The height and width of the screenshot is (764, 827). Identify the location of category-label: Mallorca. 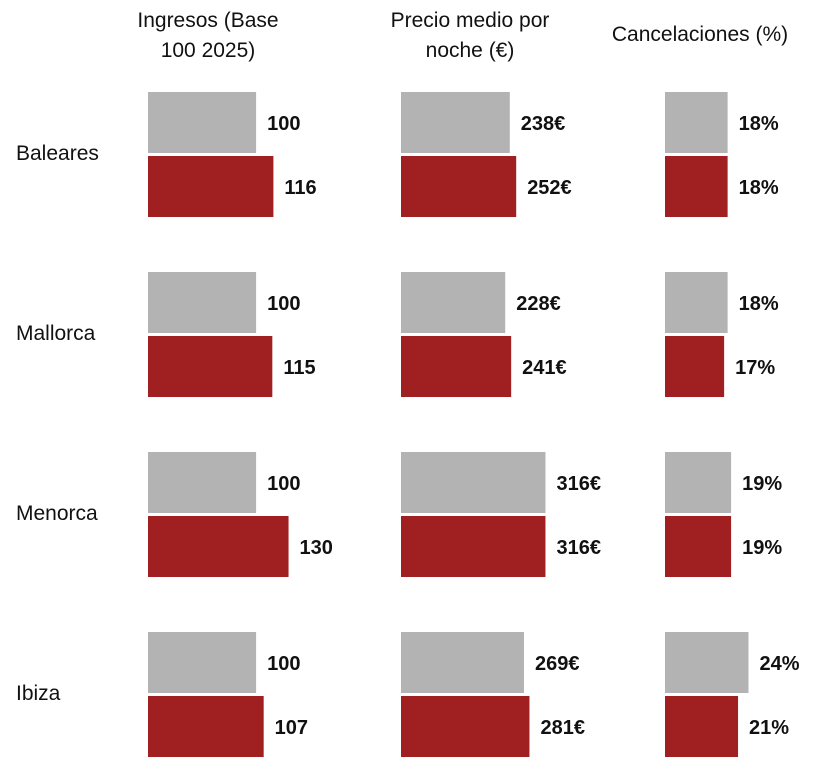
(56, 333).